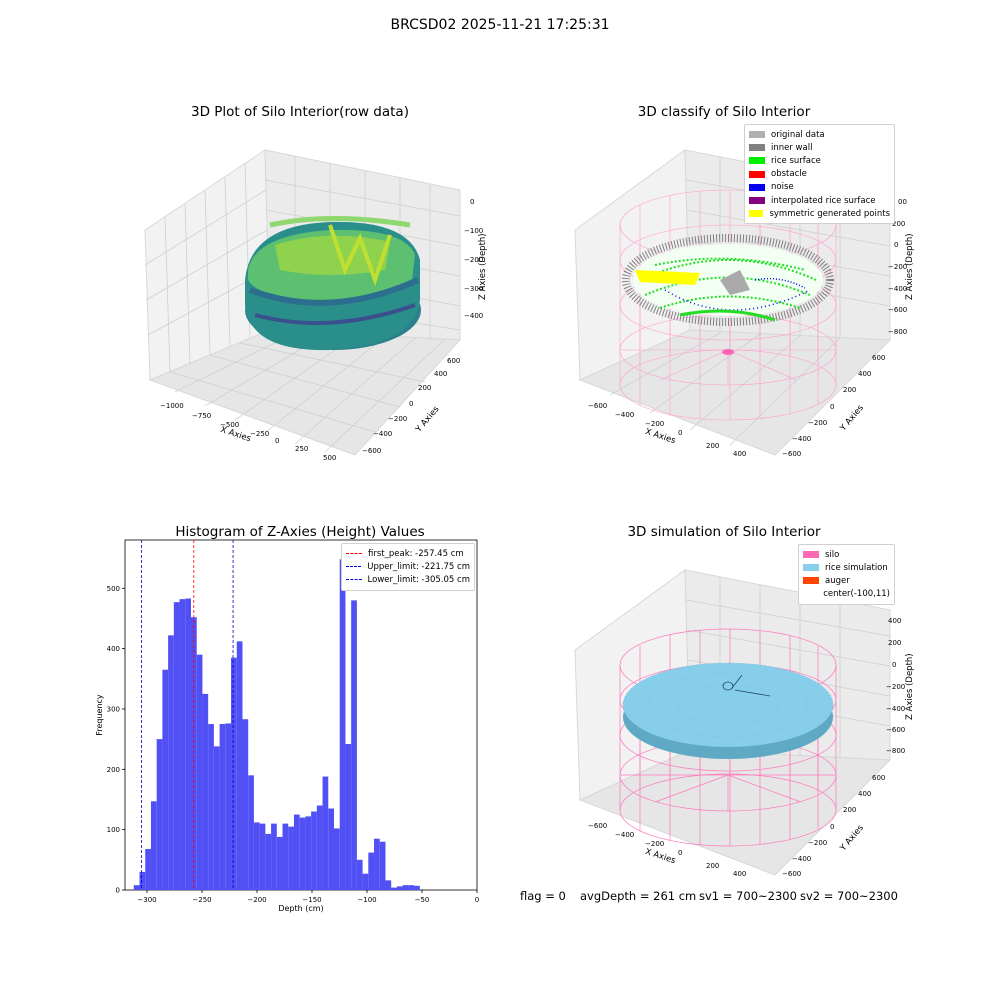 The image size is (1000, 1000). What do you see at coordinates (782, 187) in the screenshot?
I see `legend-label: noise` at bounding box center [782, 187].